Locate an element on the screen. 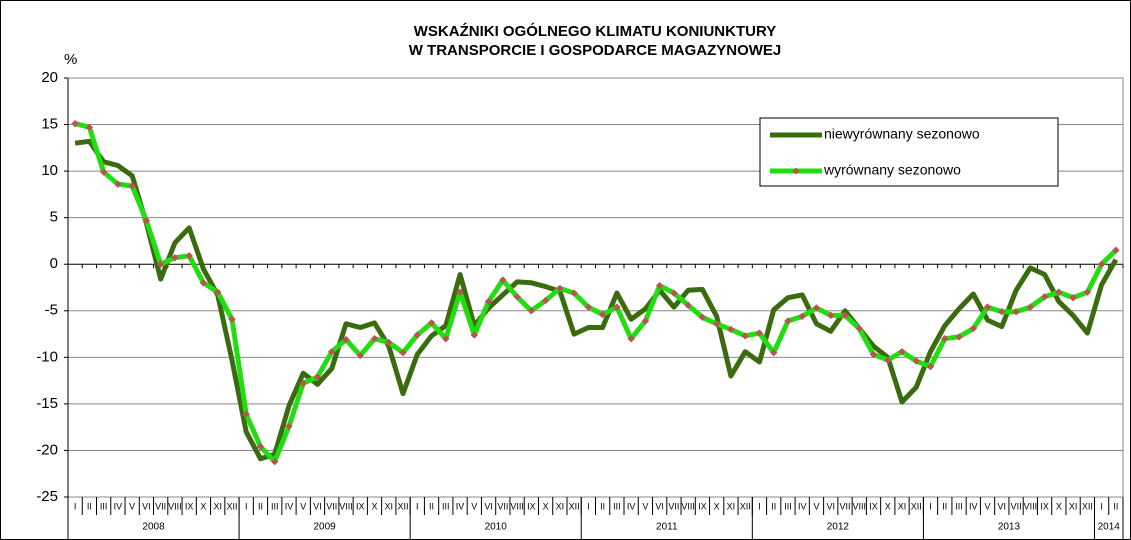 This screenshot has height=540, width=1131. y-tick-label: 10 is located at coordinates (49, 170).